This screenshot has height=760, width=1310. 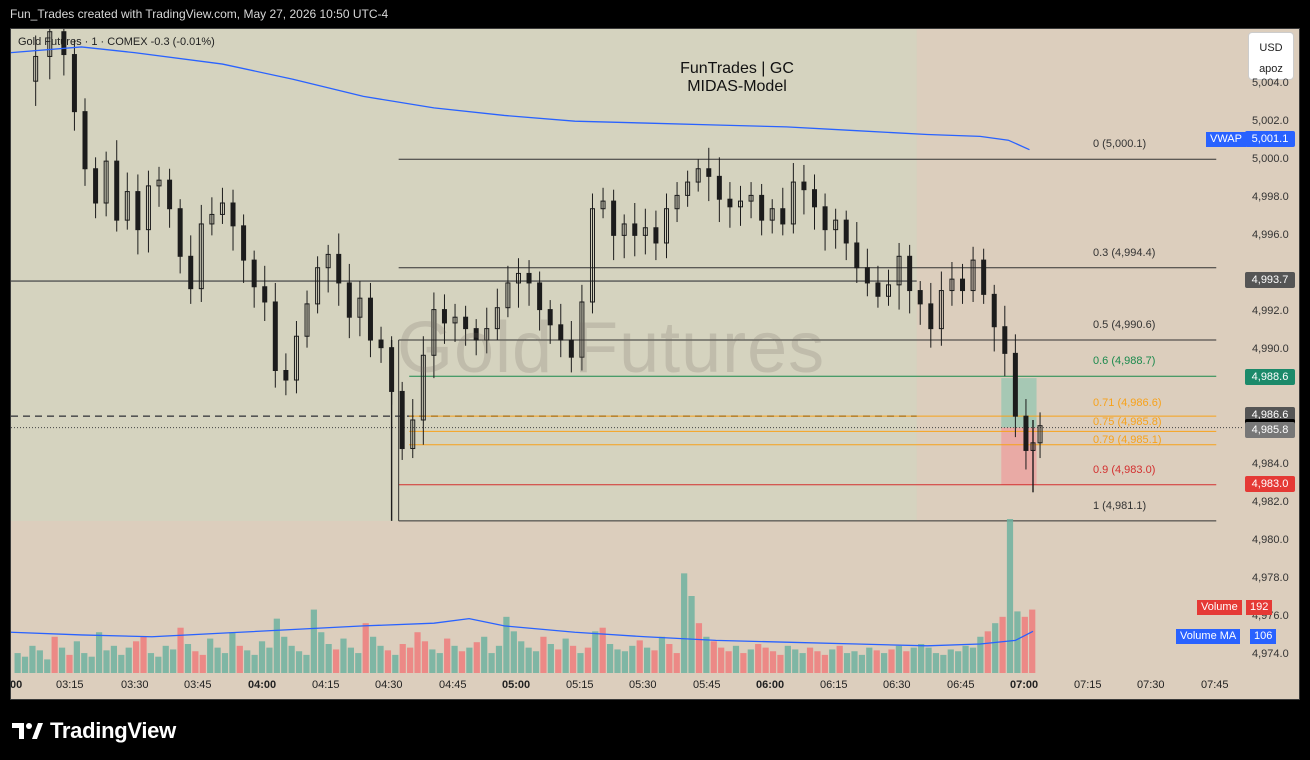 What do you see at coordinates (580, 685) in the screenshot?
I see `x-tick-label: 05:15` at bounding box center [580, 685].